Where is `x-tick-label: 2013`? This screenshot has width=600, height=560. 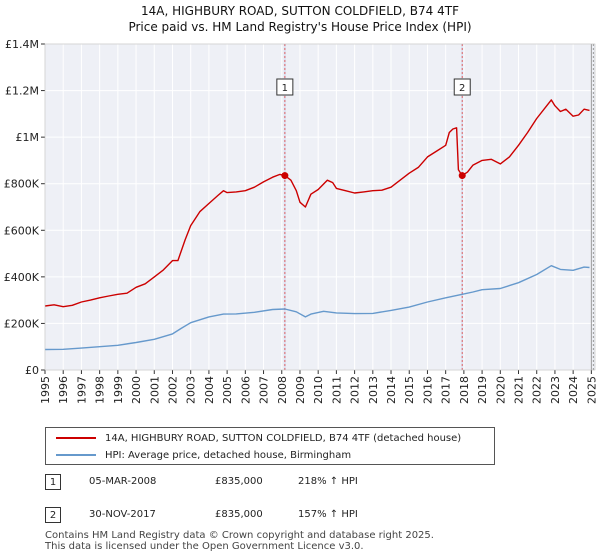
x-tick-label: 2013 is located at coordinates (373, 390).